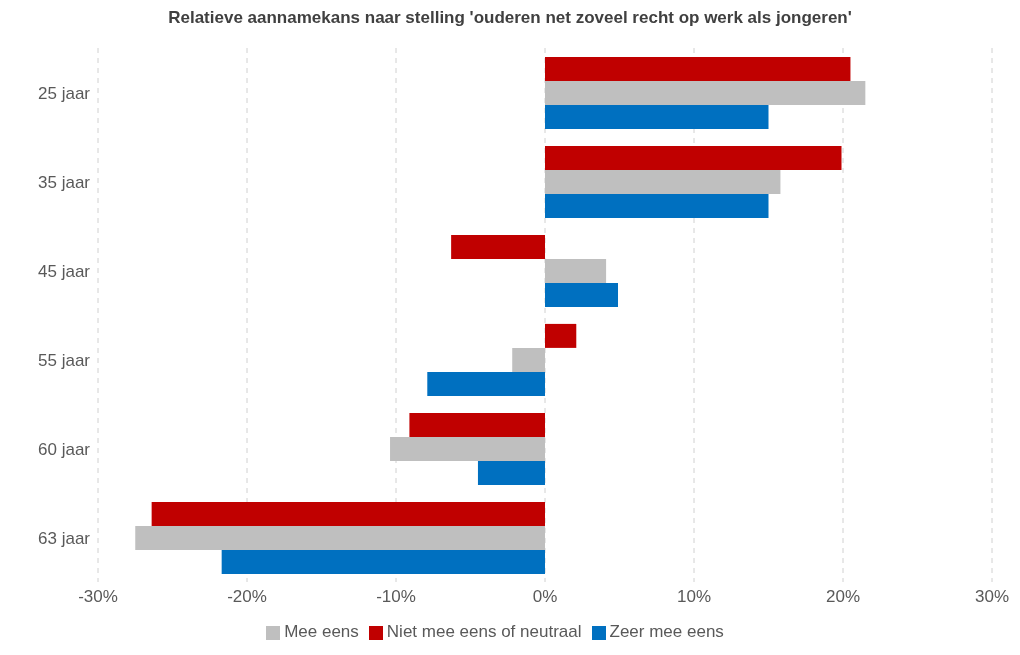 The image size is (1020, 655). I want to click on legend-label: Niet mee eens of neutraal, so click(484, 631).